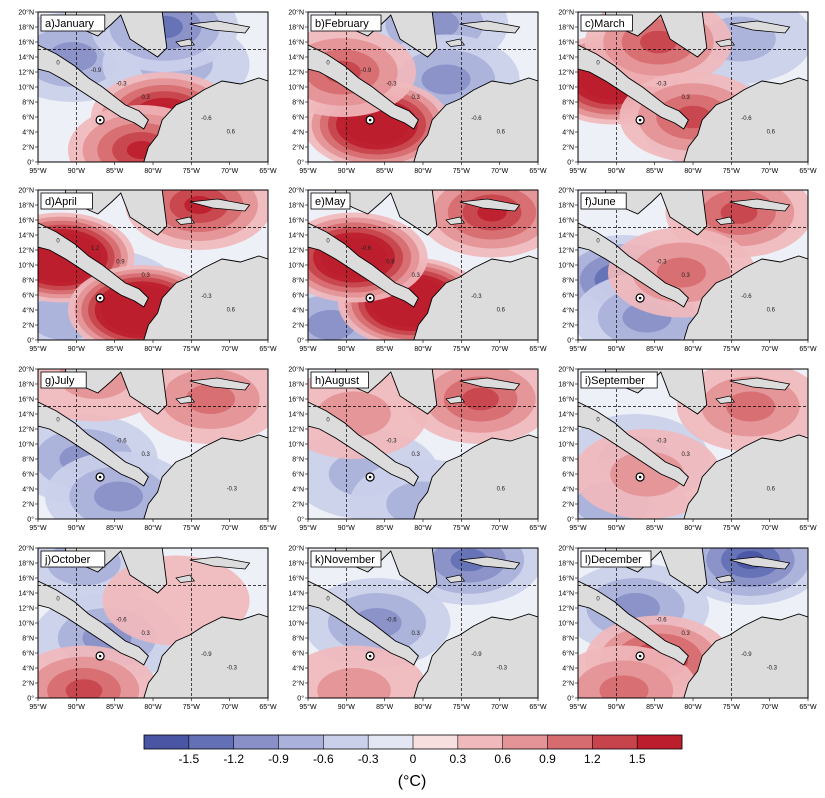 The width and height of the screenshot is (825, 798). I want to click on panel-title: g)July, so click(60, 381).